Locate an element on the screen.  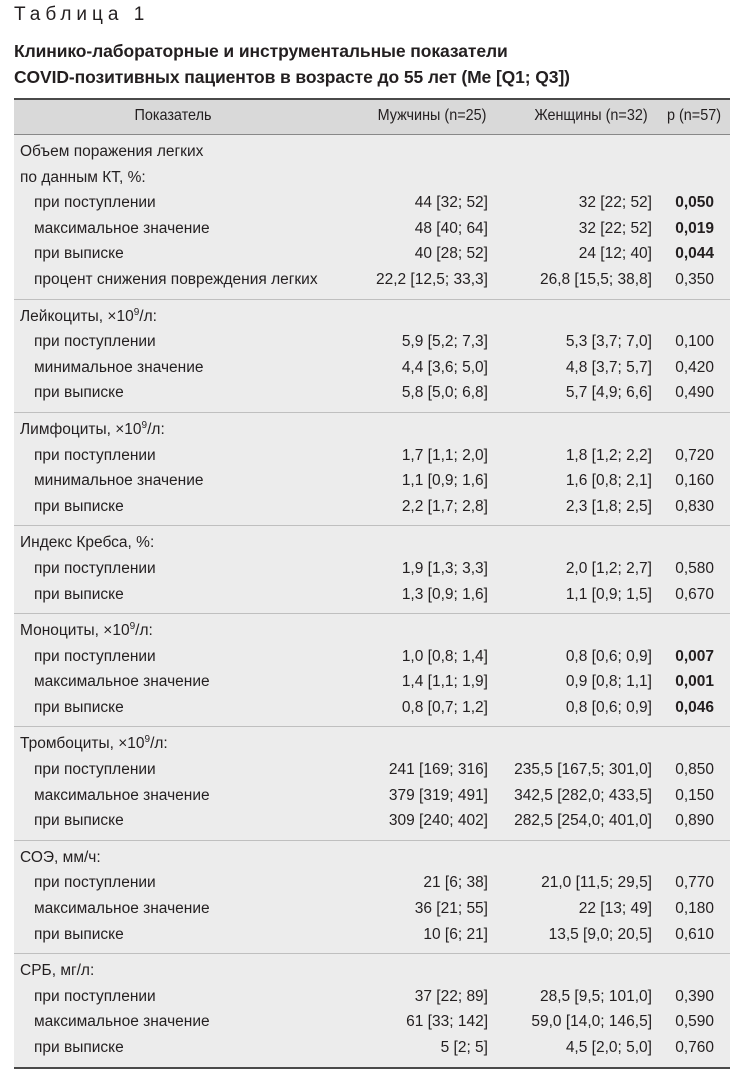
row-label: максимальное значение is located at coordinates (122, 682).